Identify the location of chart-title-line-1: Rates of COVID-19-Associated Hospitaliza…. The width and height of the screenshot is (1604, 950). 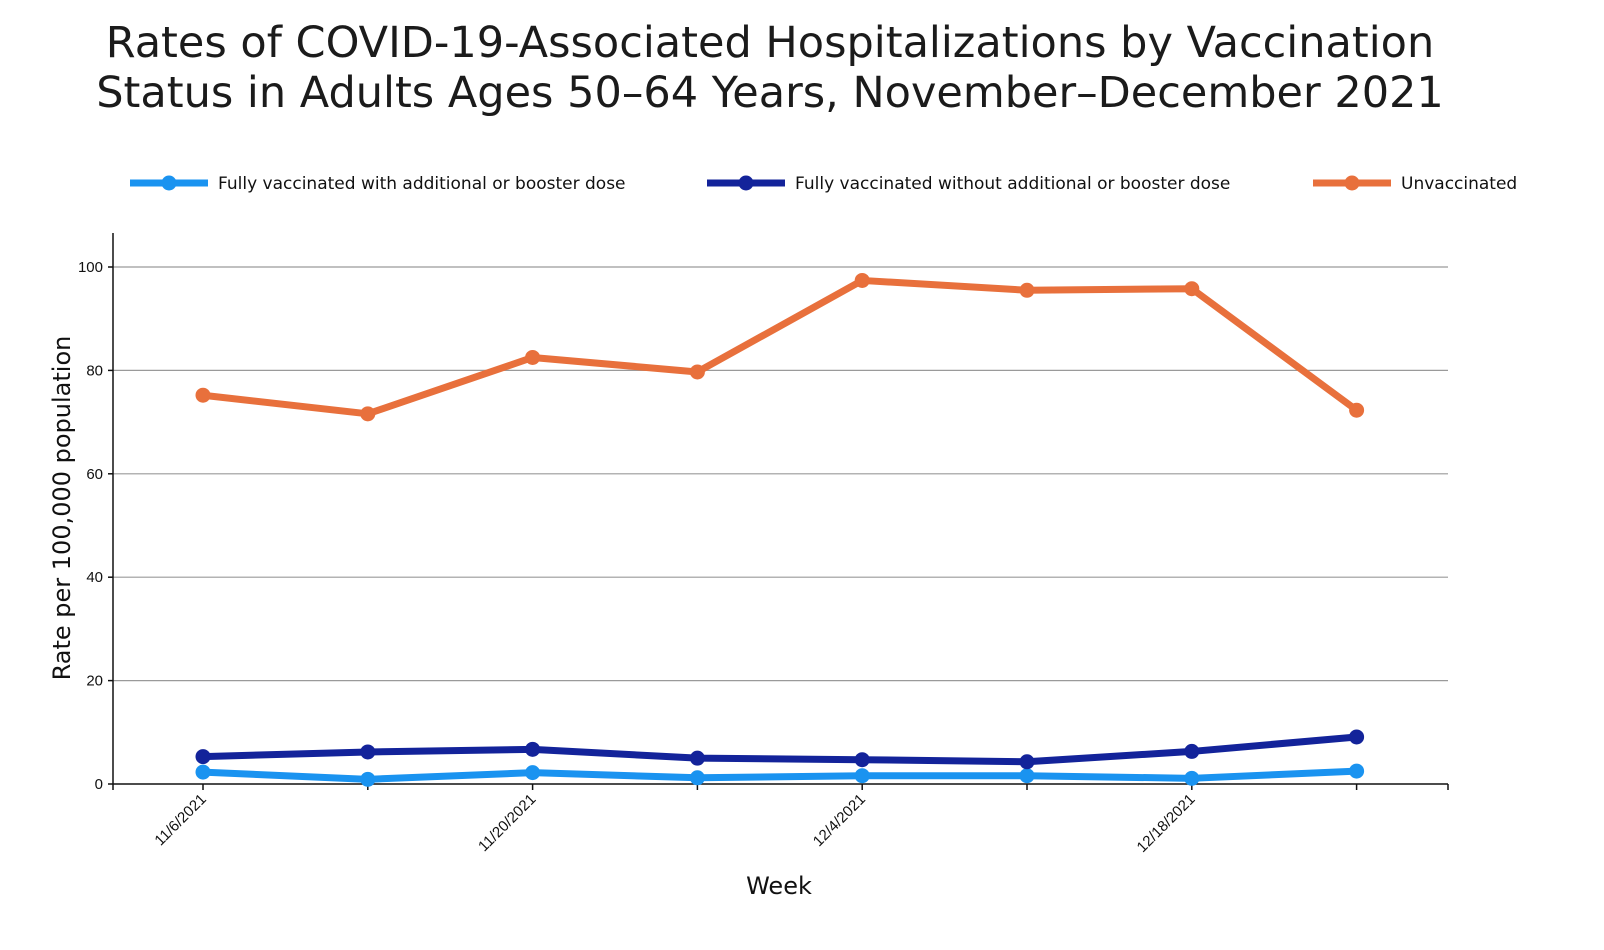
(770, 43).